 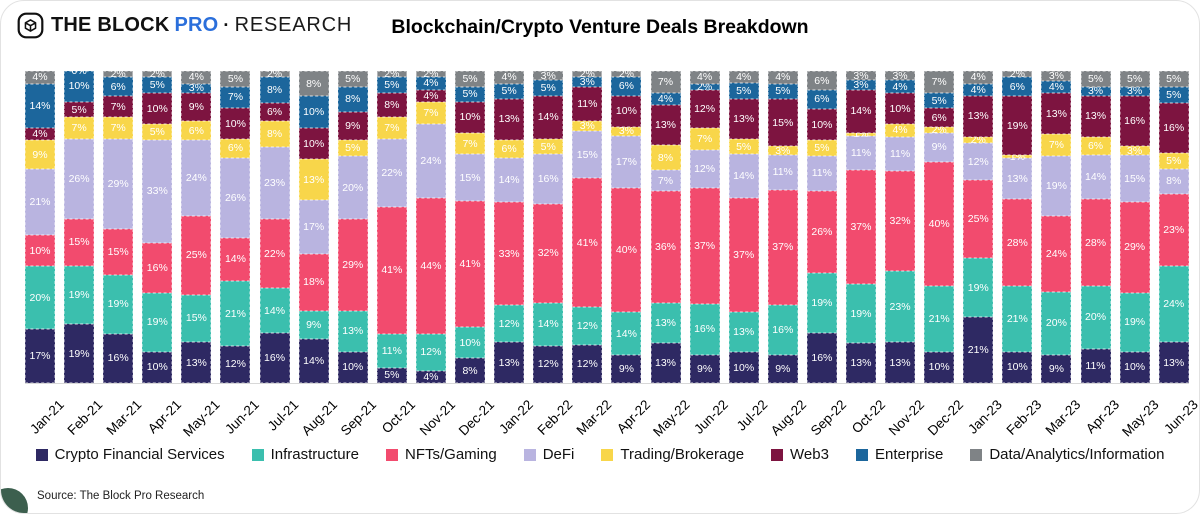 I want to click on bar-feb-23: 10% 21% 28% 13% 1% 19% 6% 2%, so click(x=1017, y=227).